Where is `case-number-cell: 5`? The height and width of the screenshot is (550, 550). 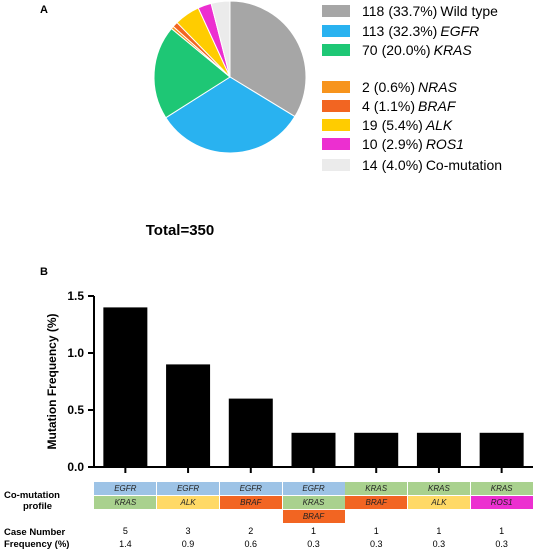
case-number-cell: 5 is located at coordinates (125, 531).